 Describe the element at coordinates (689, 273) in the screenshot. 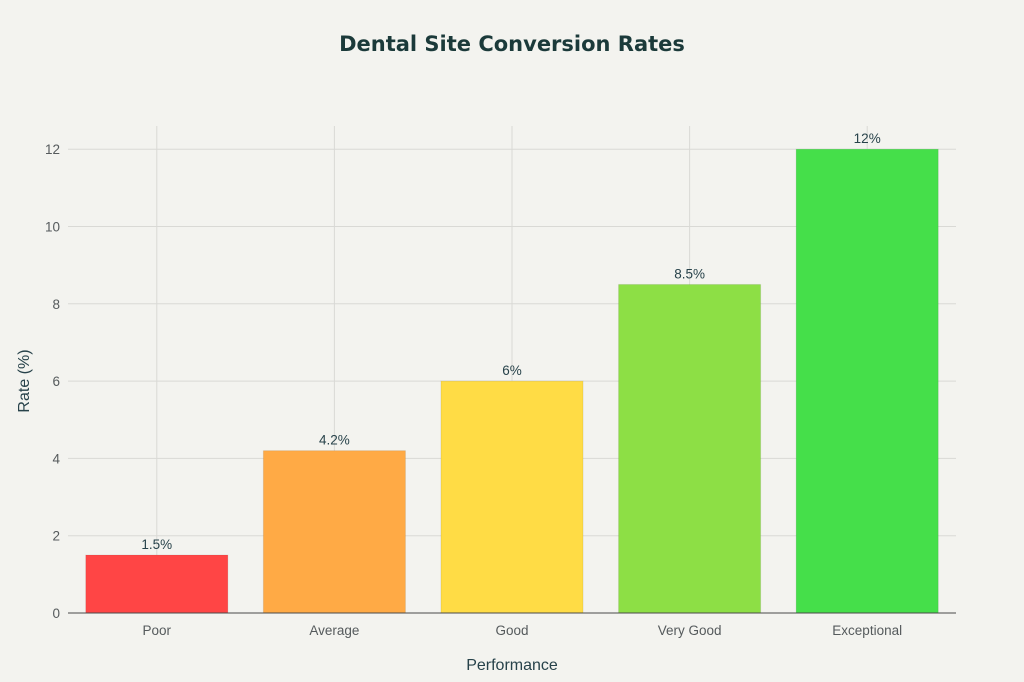

I see `data-label: 8.5%` at that location.